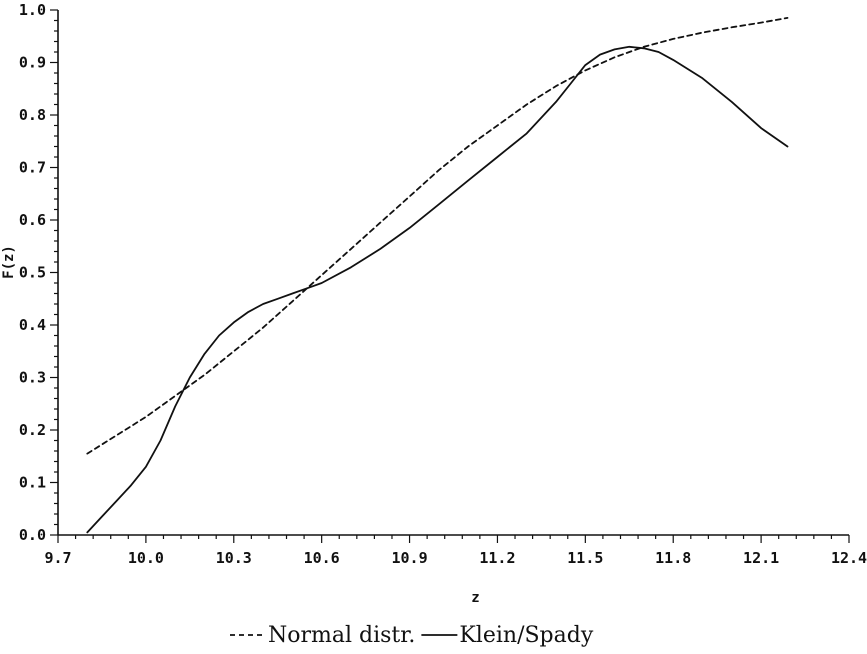 The height and width of the screenshot is (654, 867). Describe the element at coordinates (32, 220) in the screenshot. I see `y-tick-label: 0.6` at that location.